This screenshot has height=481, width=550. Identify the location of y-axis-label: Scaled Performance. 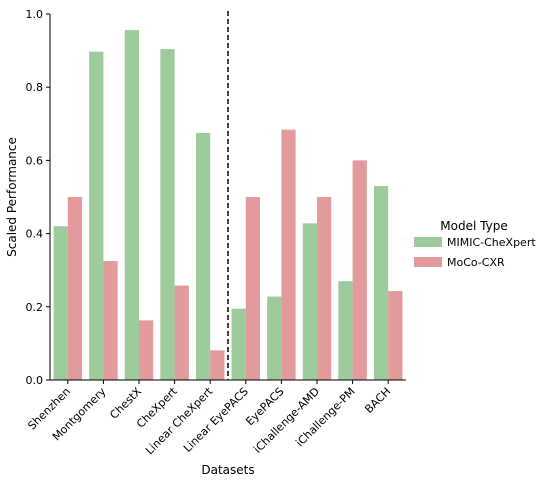
(12, 197).